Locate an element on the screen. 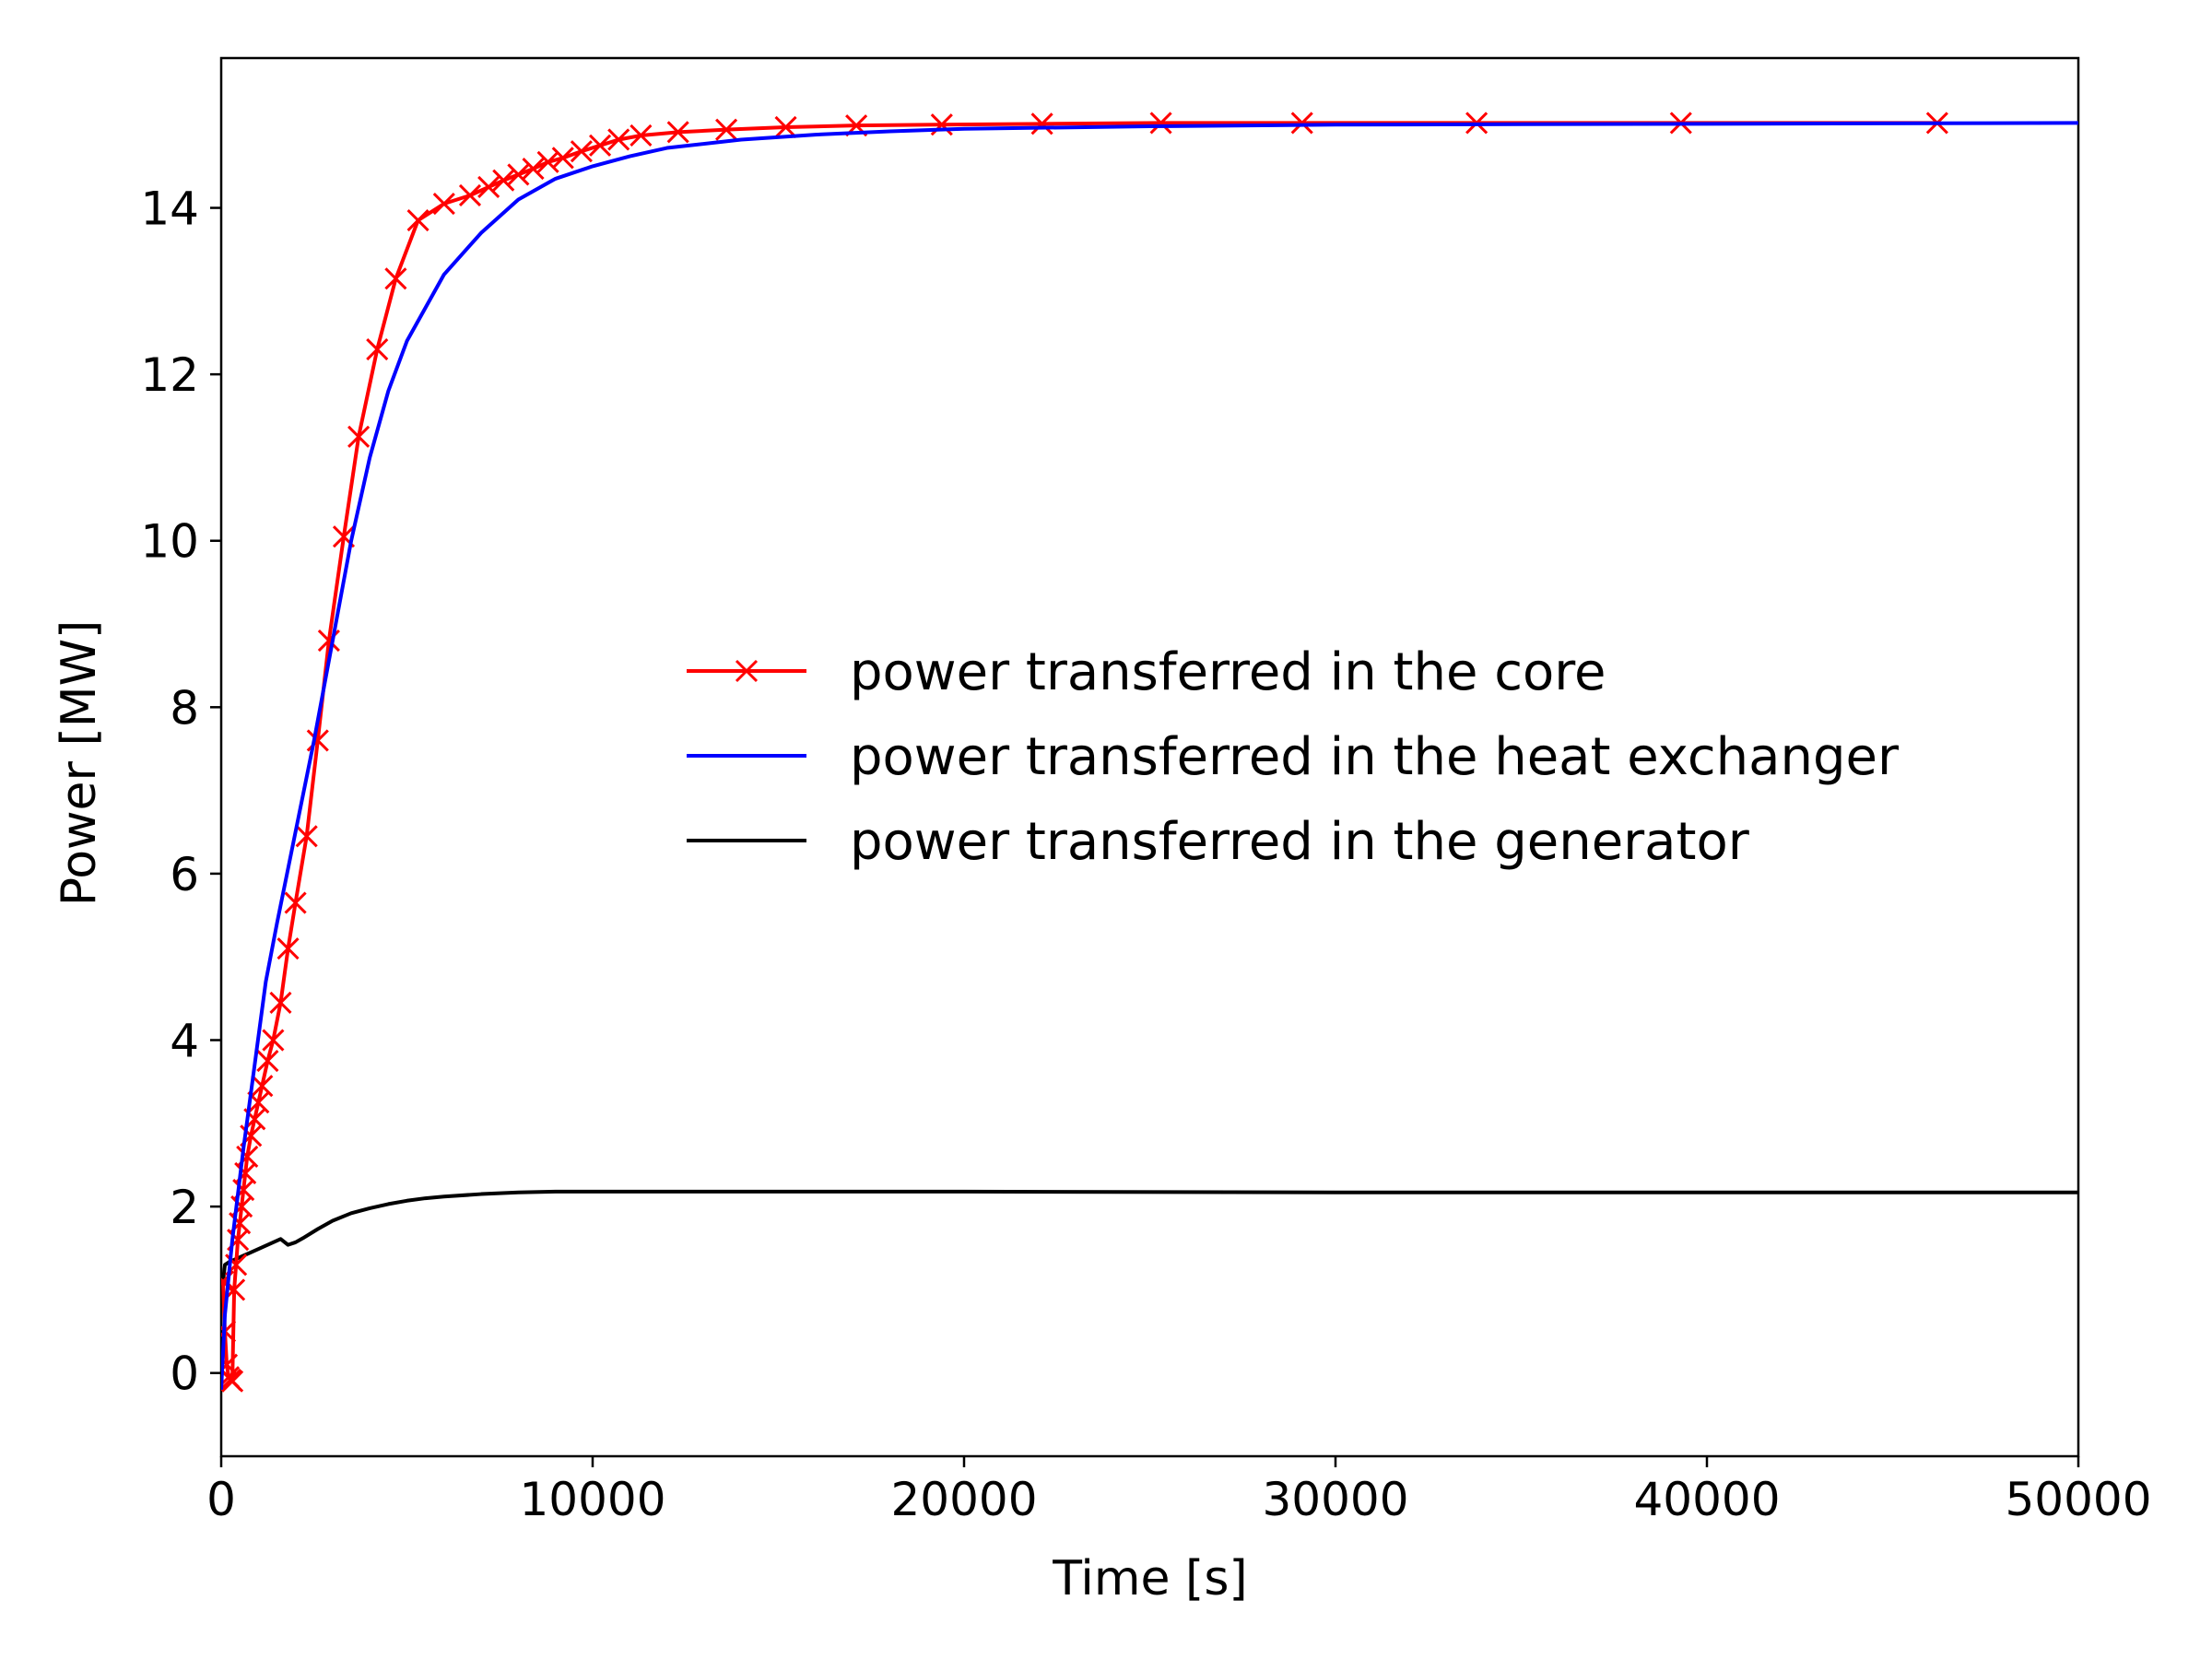  x-tick-label: 40000 is located at coordinates (1706, 1499).